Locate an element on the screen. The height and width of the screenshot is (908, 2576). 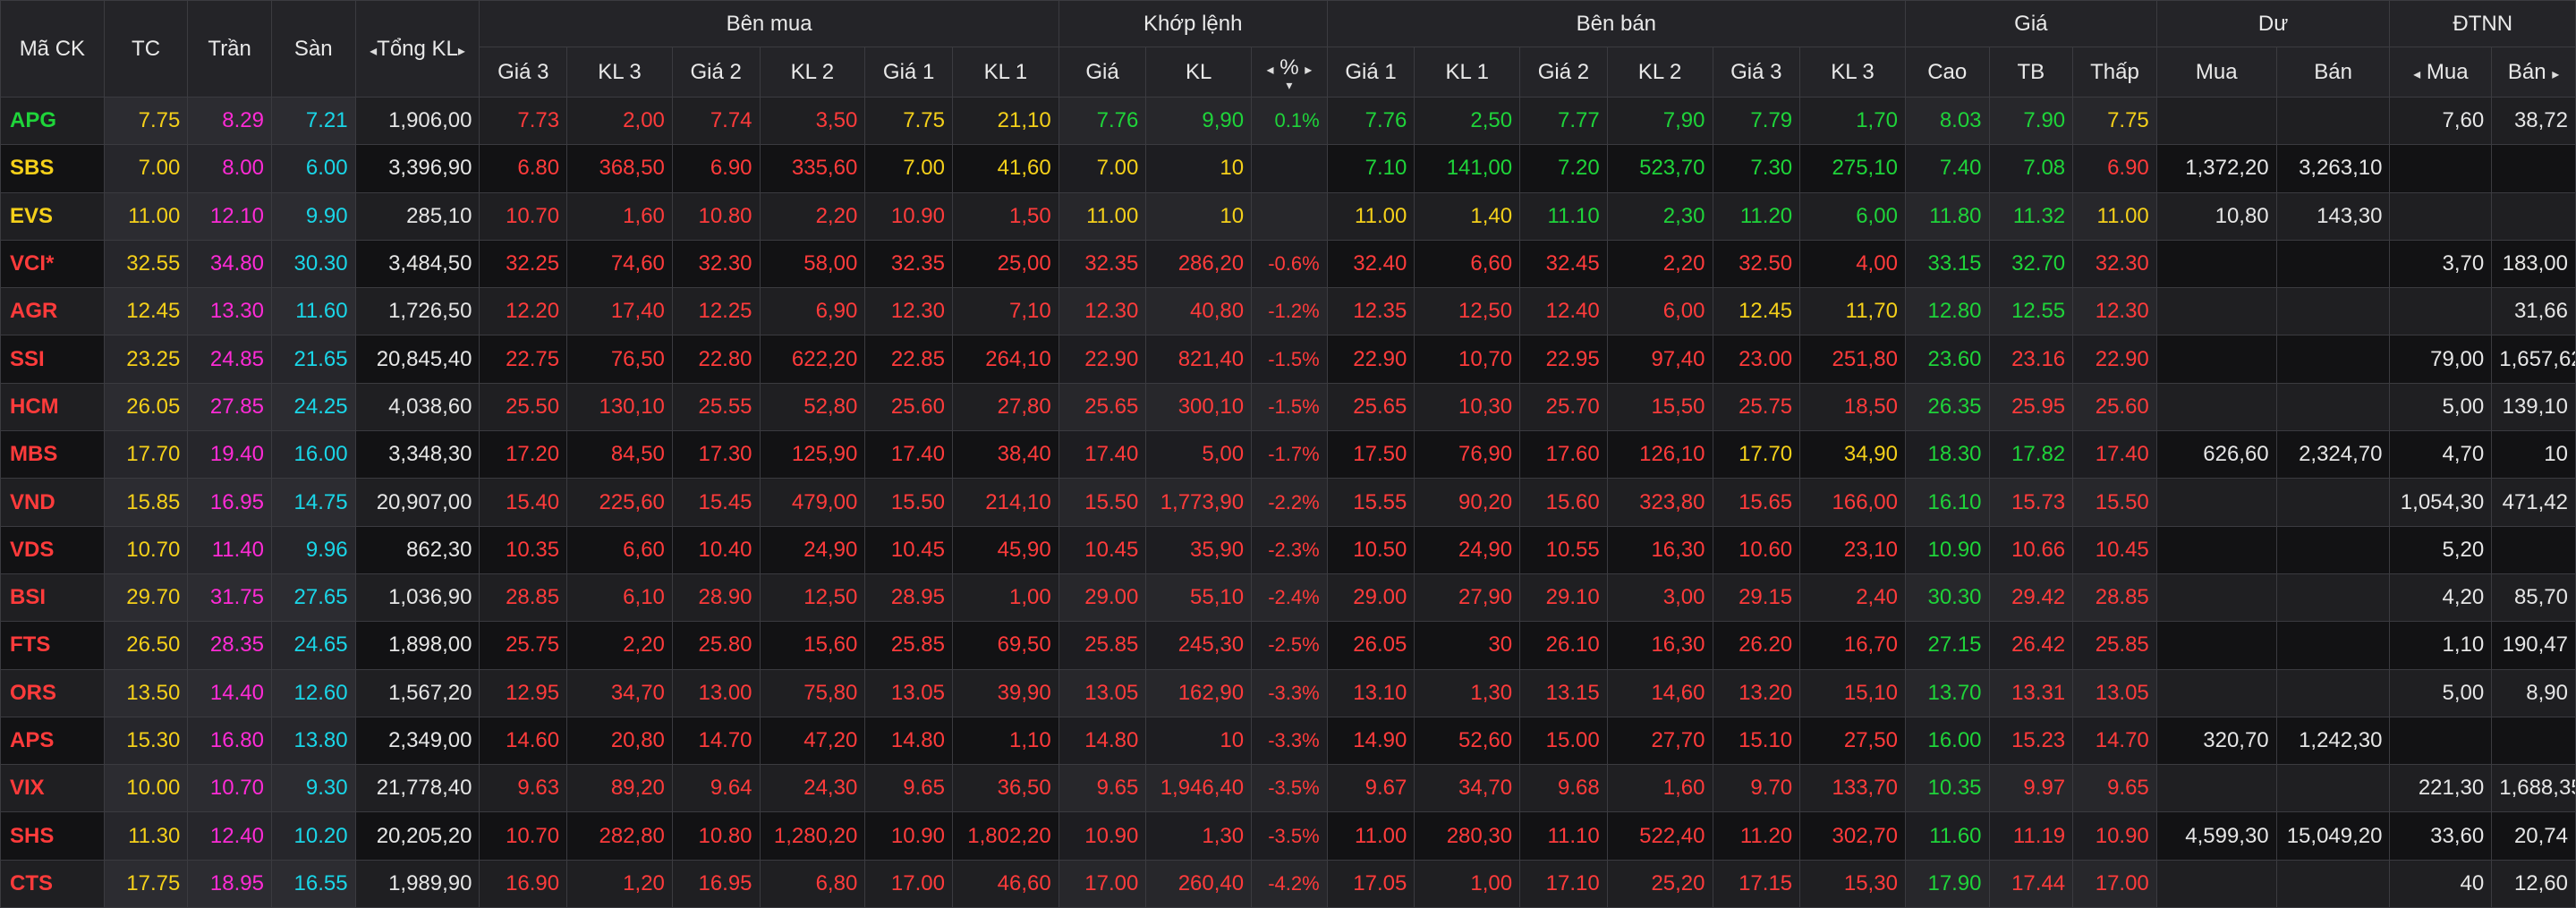
cell-price: 17.82 is located at coordinates (2031, 454).